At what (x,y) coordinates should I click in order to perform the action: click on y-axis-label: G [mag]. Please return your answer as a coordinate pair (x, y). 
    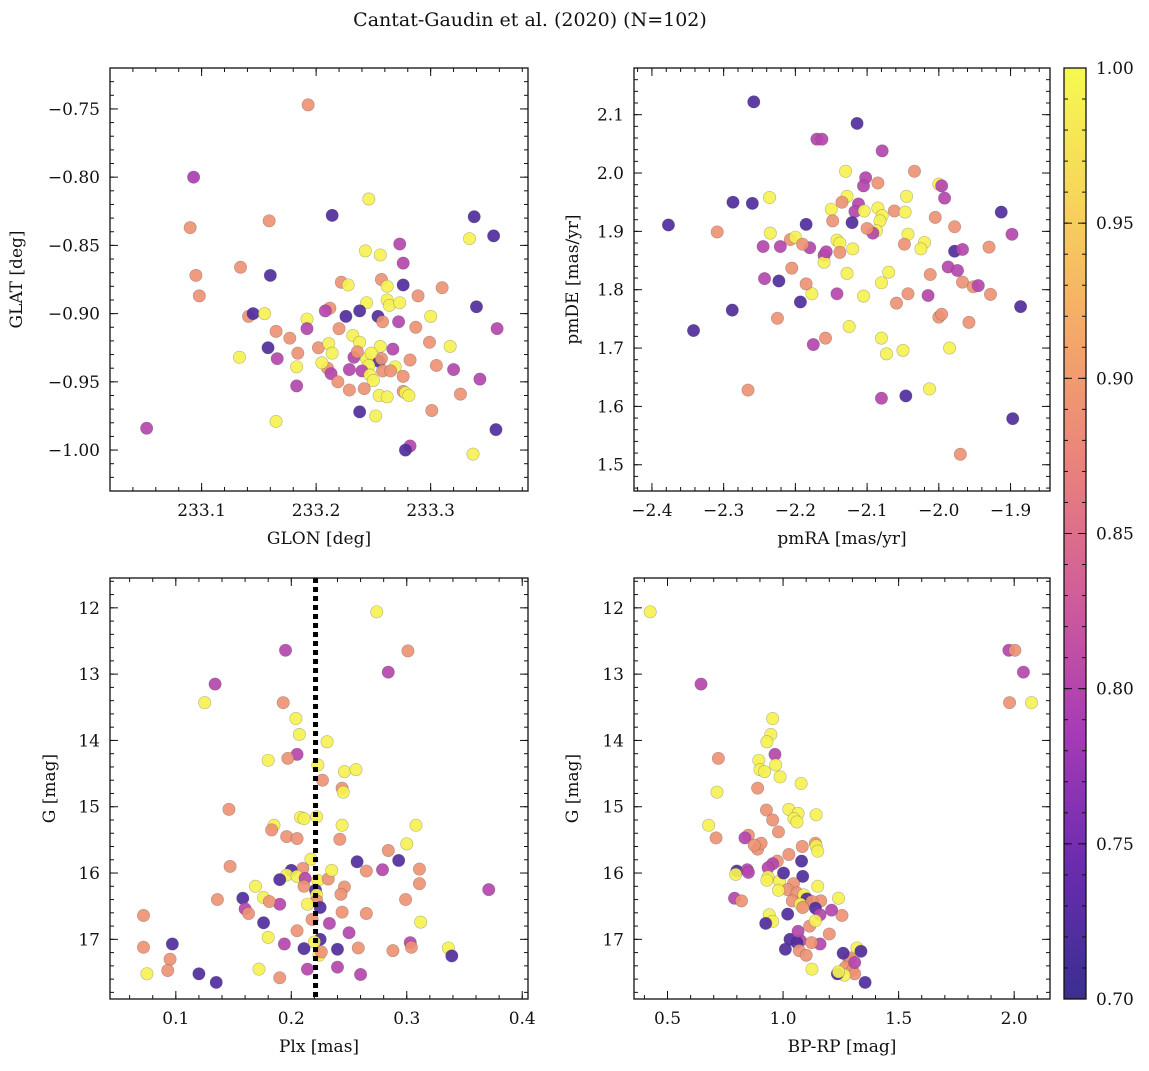
    Looking at the image, I should click on (573, 788).